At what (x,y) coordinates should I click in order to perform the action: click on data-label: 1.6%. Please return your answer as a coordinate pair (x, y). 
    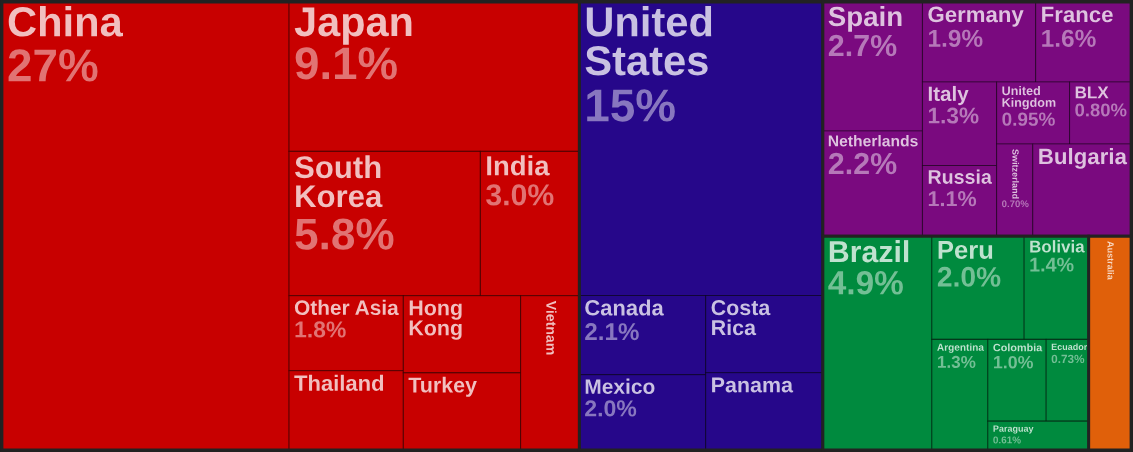
    Looking at the image, I should click on (1069, 38).